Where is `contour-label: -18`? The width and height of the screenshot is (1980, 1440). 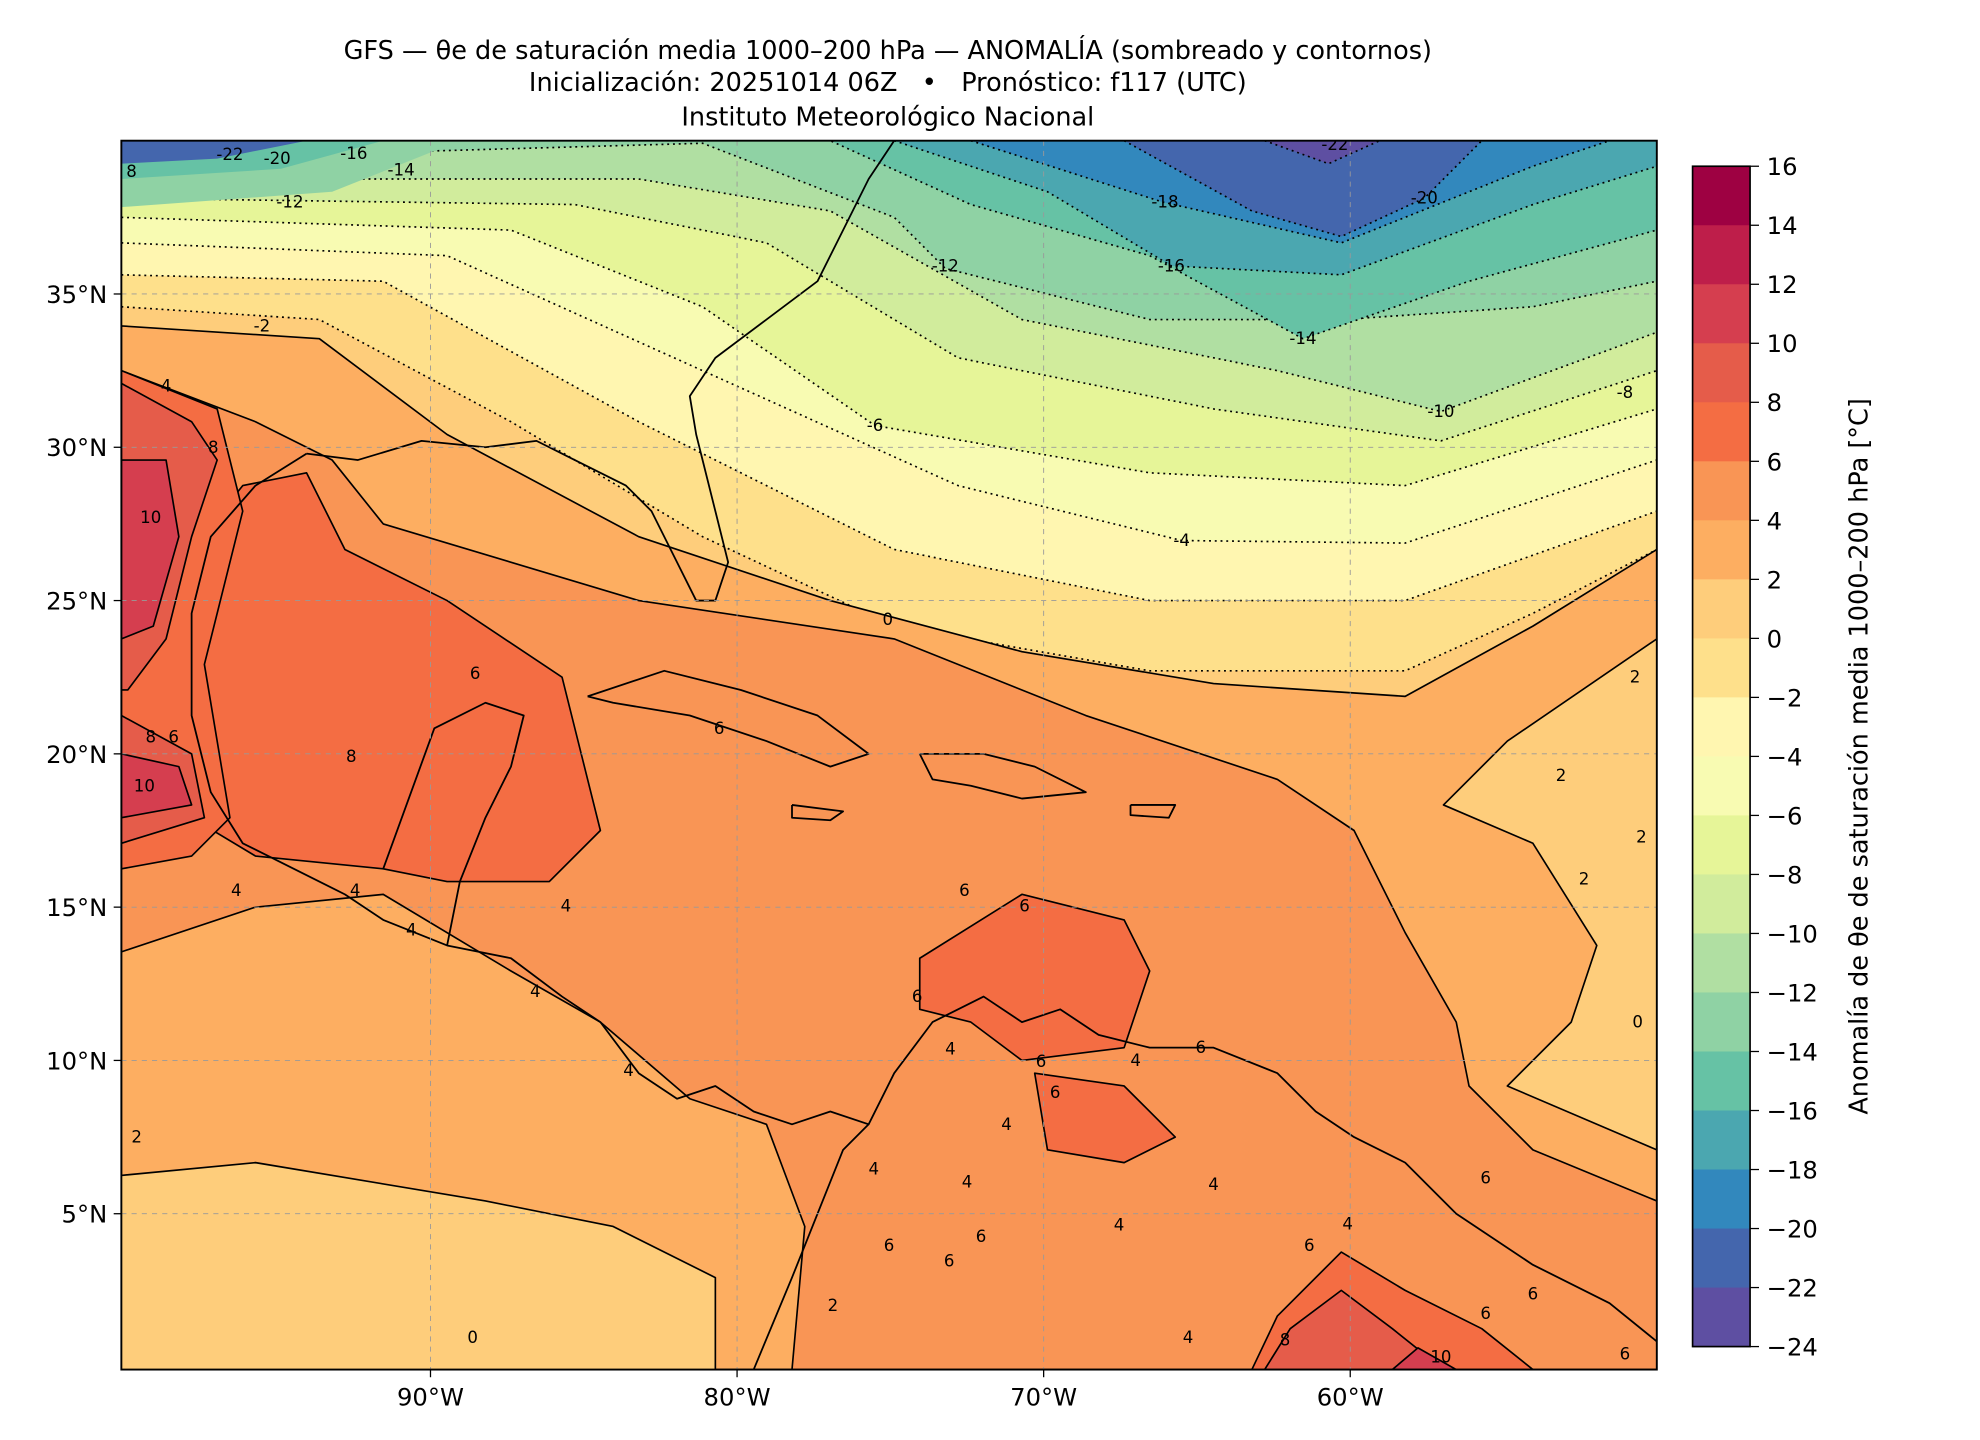 contour-label: -18 is located at coordinates (1164, 202).